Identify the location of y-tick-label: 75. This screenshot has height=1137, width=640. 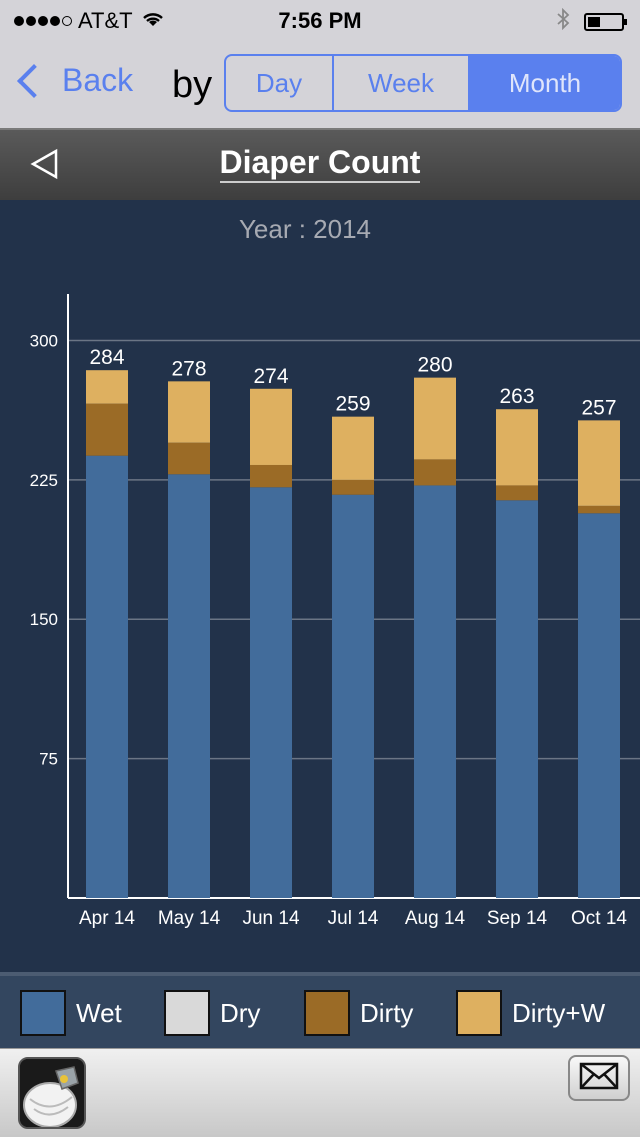
(48, 759).